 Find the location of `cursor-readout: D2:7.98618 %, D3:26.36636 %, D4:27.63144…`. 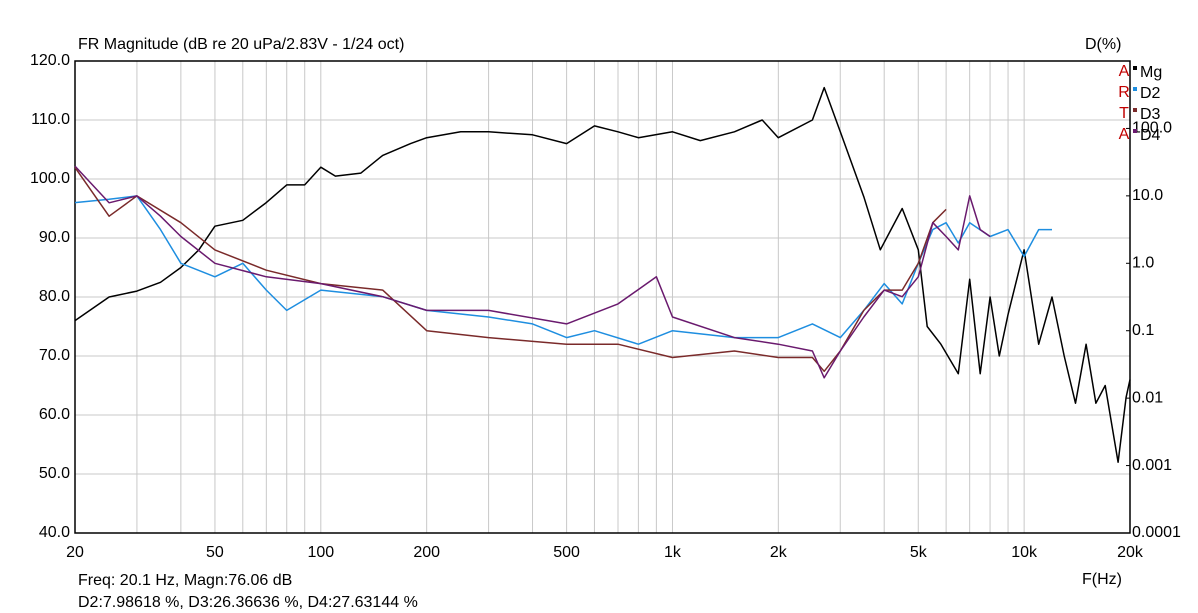

cursor-readout: D2:7.98618 %, D3:26.36636 %, D4:27.63144… is located at coordinates (248, 602).